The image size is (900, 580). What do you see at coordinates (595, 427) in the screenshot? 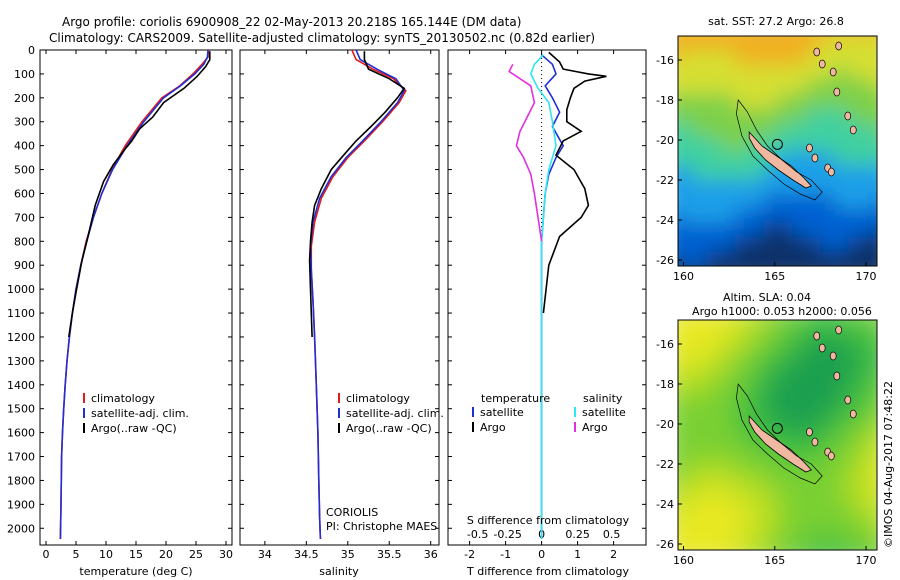
I see `legend-label: Argo` at bounding box center [595, 427].